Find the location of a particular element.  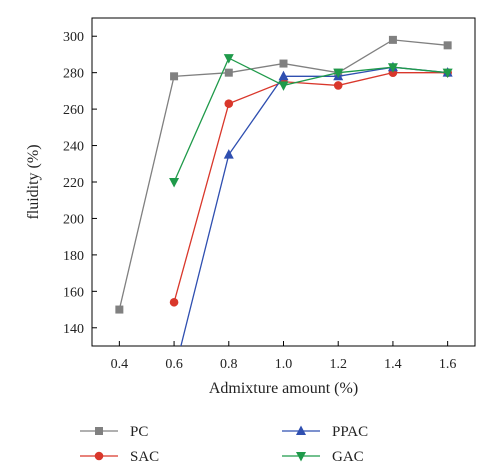

y-tick-label: 220 is located at coordinates (73, 183).